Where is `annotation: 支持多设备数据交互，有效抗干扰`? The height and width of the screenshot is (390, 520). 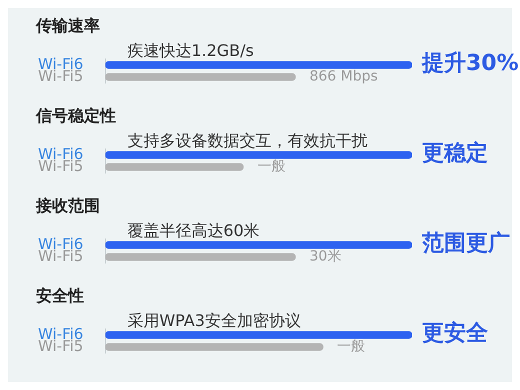 annotation: 支持多设备数据交互，有效抗干扰 is located at coordinates (247, 140).